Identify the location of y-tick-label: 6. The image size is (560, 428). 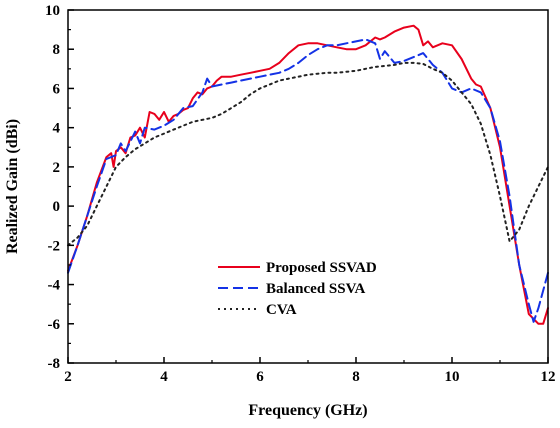
(57, 89).